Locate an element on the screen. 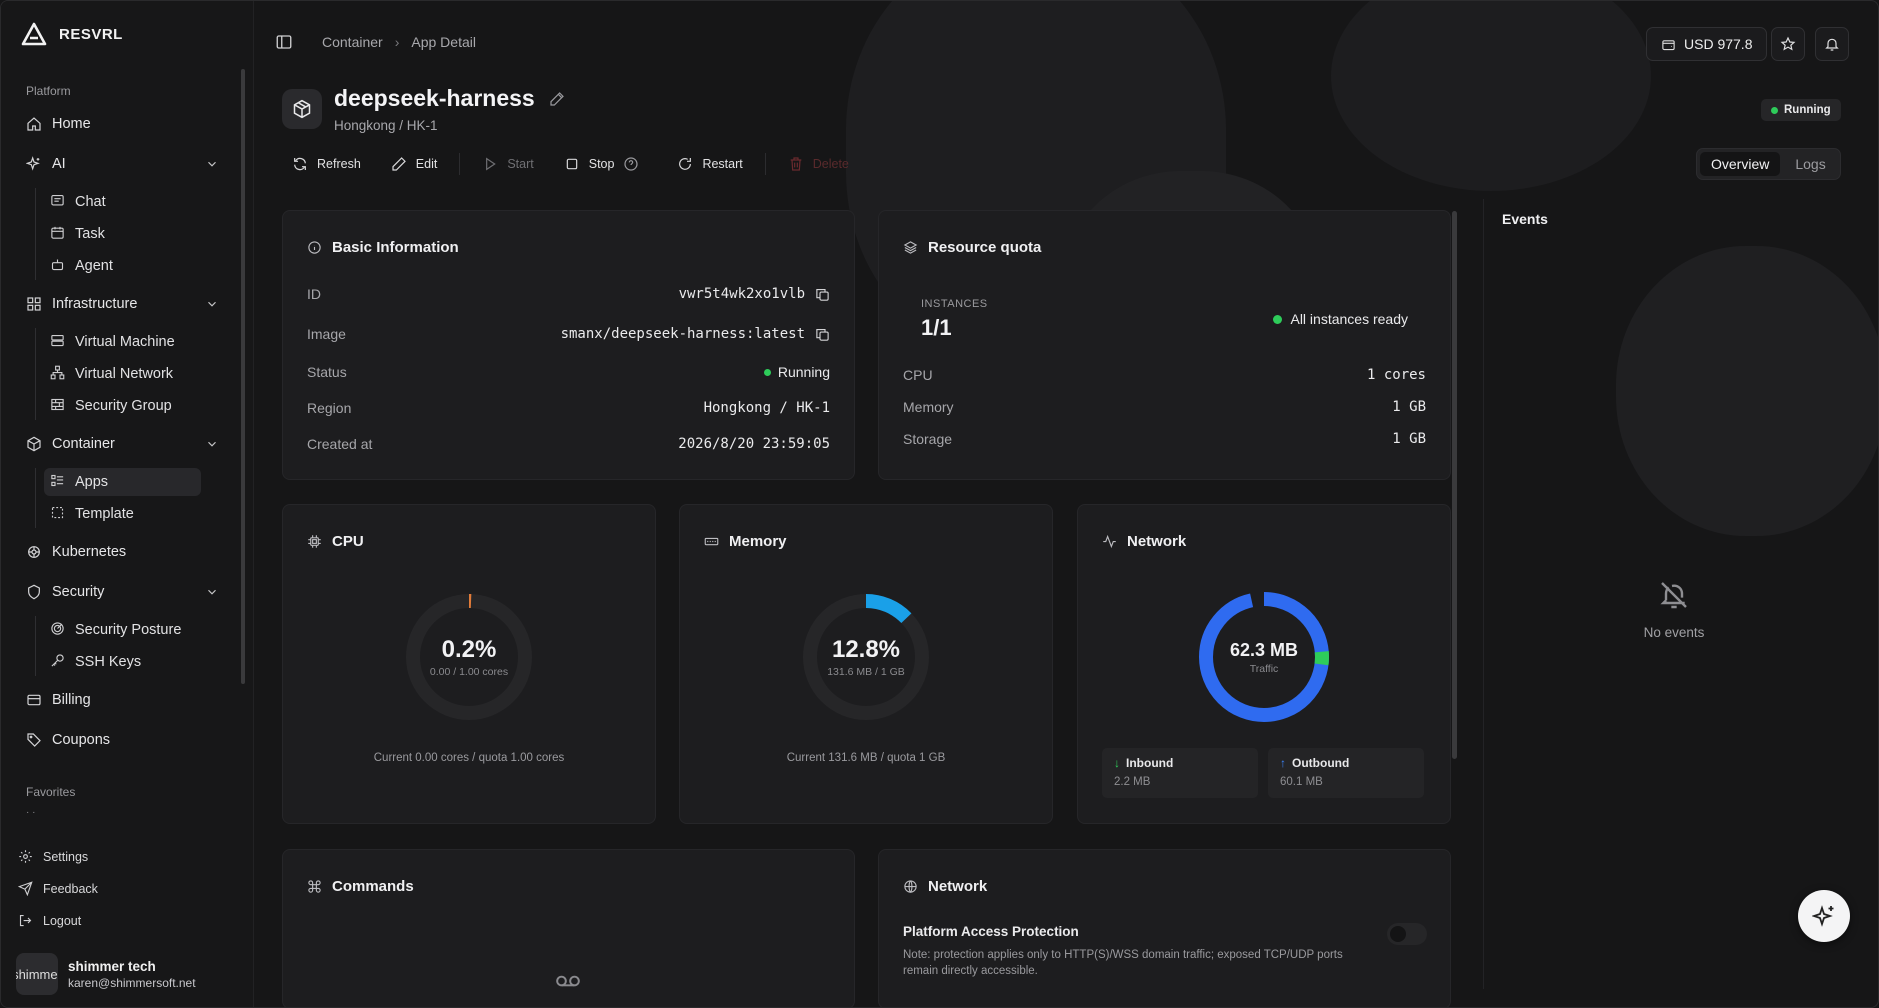 Image resolution: width=1879 pixels, height=1008 pixels. sidebar-scrollbar is located at coordinates (243, 376).